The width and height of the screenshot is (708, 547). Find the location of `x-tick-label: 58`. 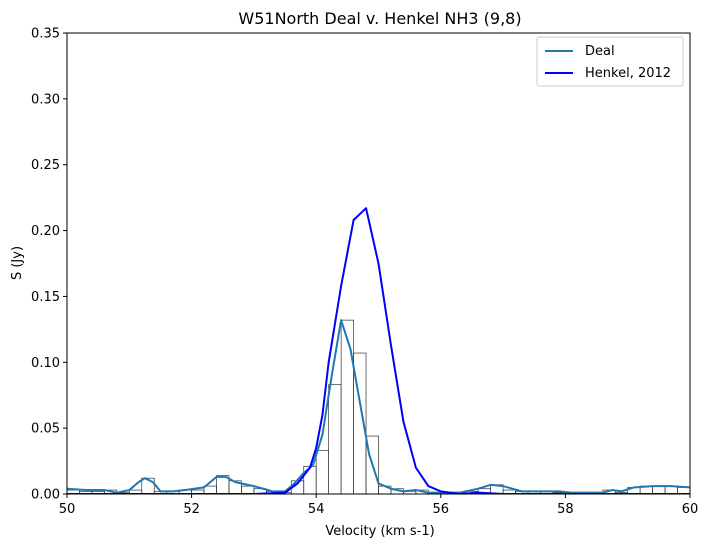

x-tick-label: 58 is located at coordinates (565, 509).